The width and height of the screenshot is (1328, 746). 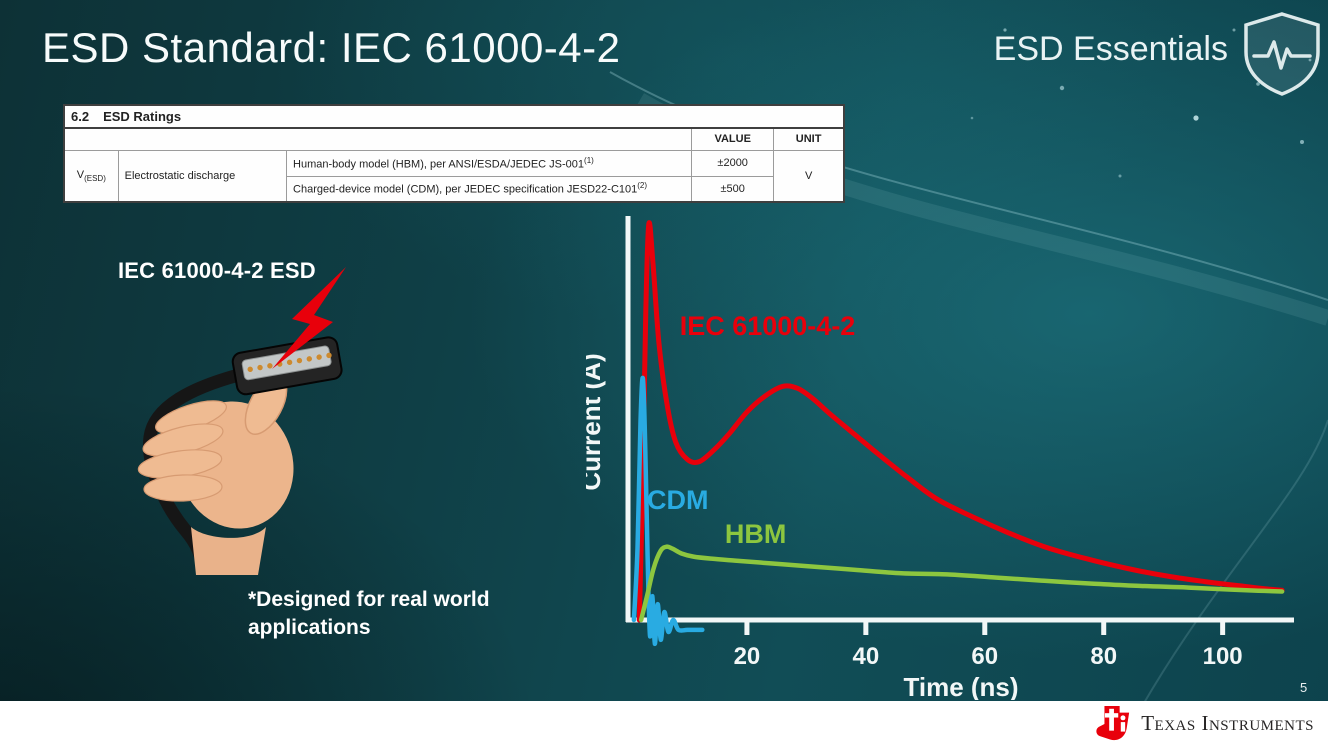 I want to click on parameter-symbol: V(ESD), so click(x=91, y=176).